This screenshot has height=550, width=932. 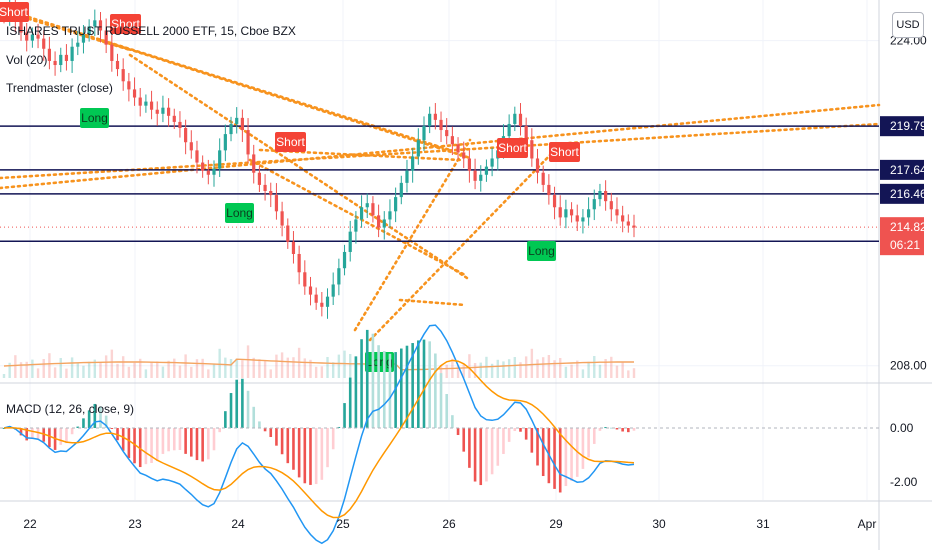 I want to click on signal-text: Short, so click(x=290, y=142).